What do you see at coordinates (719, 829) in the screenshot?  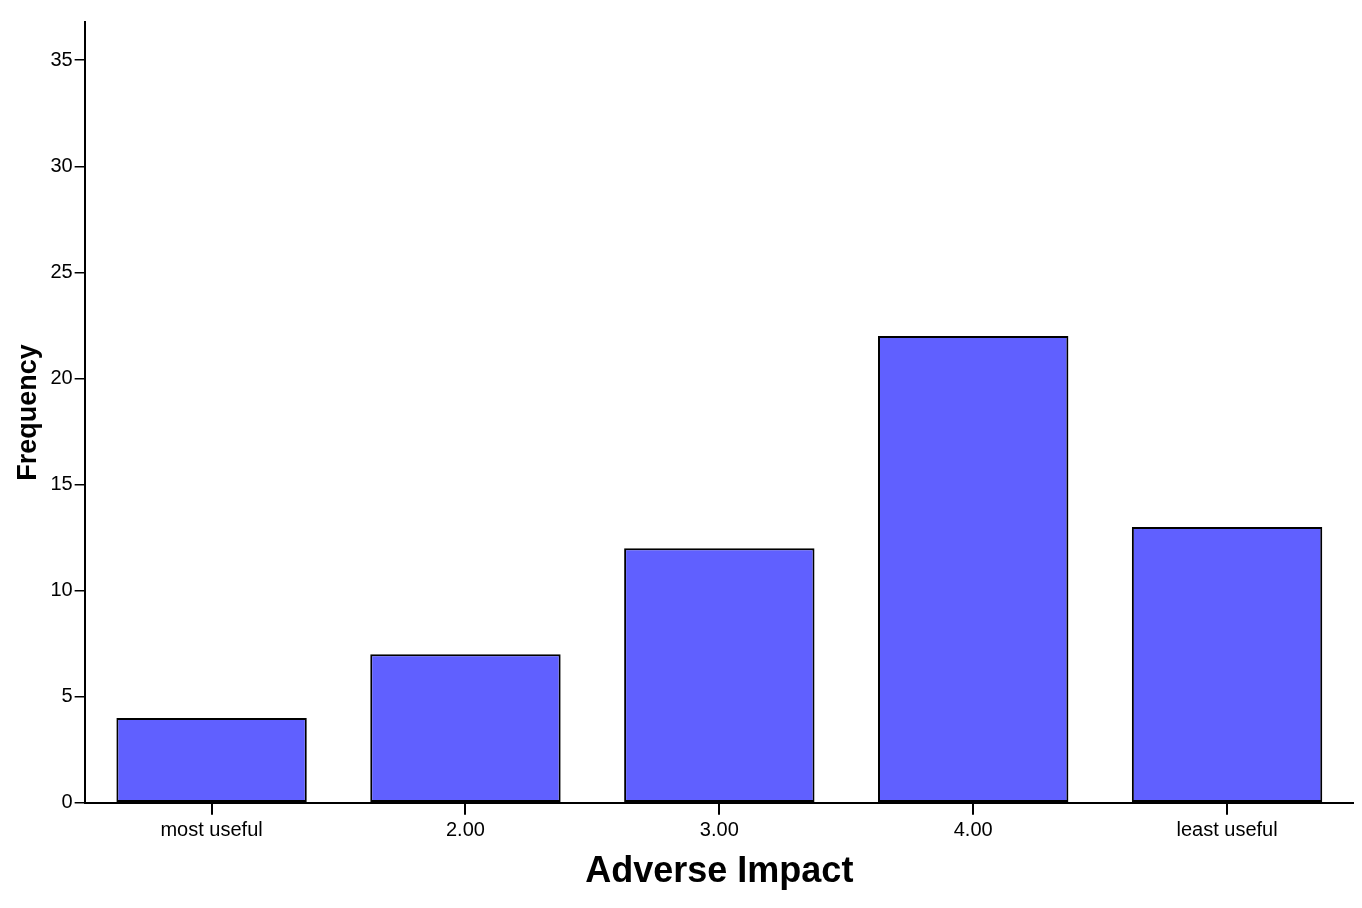 I see `x-tick-label: 3.00` at bounding box center [719, 829].